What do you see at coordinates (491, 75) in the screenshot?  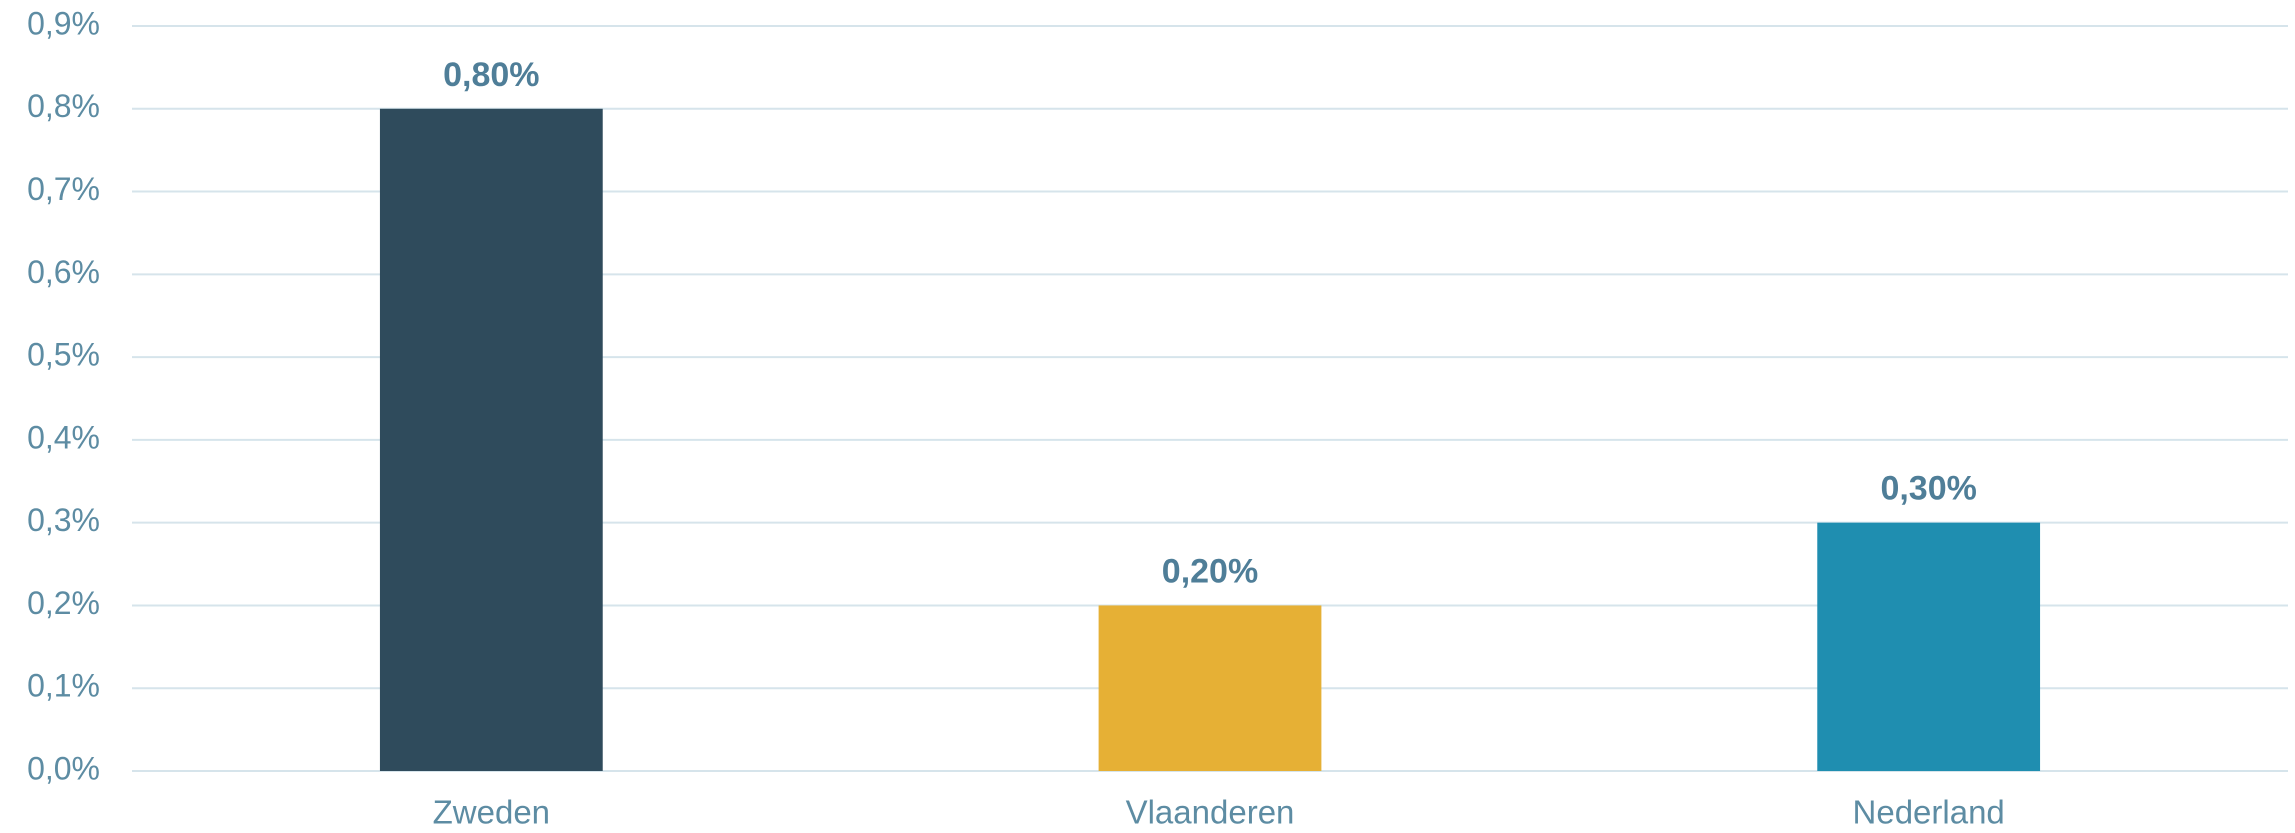 I see `data-label: 0,80%` at bounding box center [491, 75].